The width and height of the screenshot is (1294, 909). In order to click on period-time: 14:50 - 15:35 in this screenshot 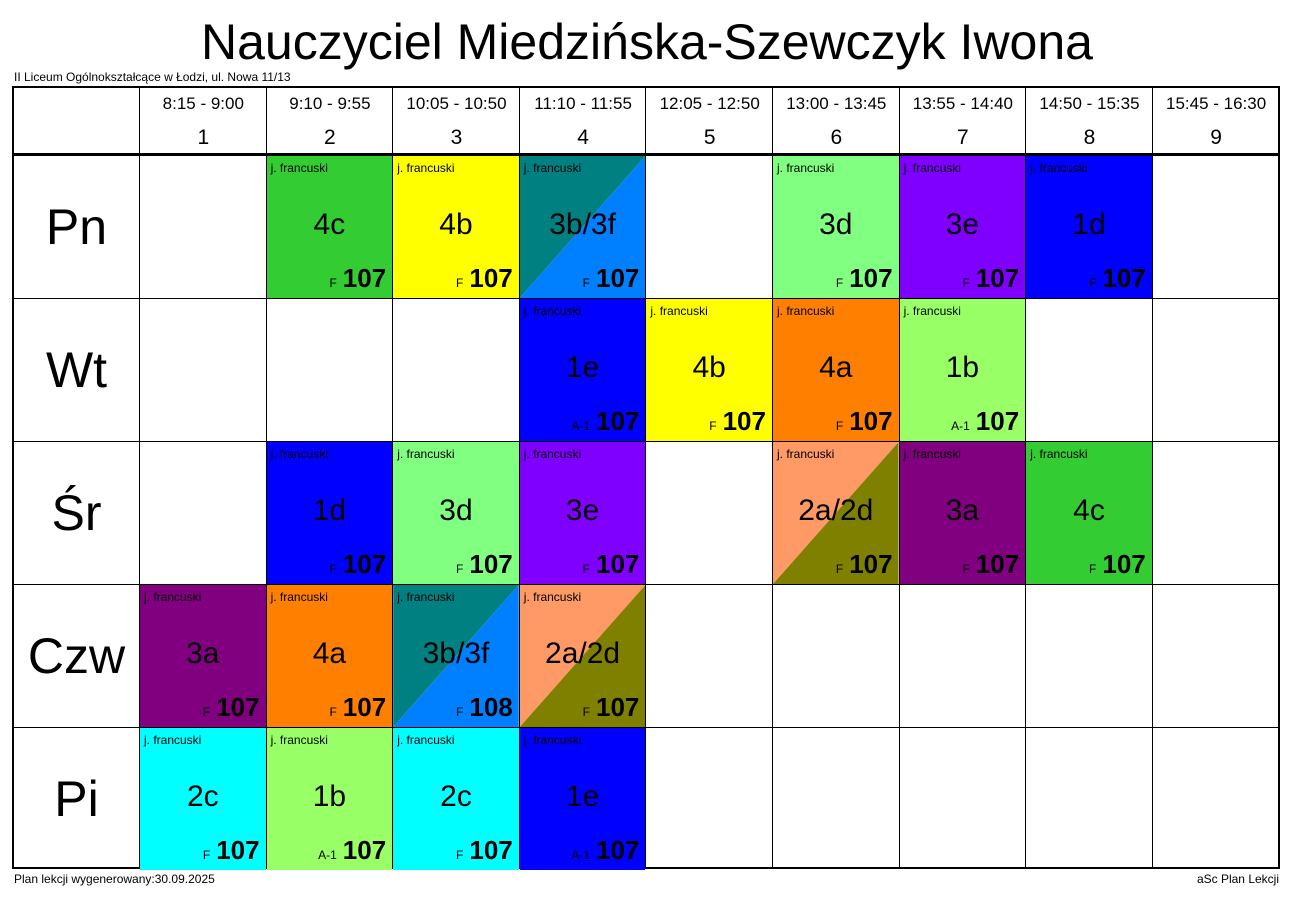, I will do `click(1089, 103)`.